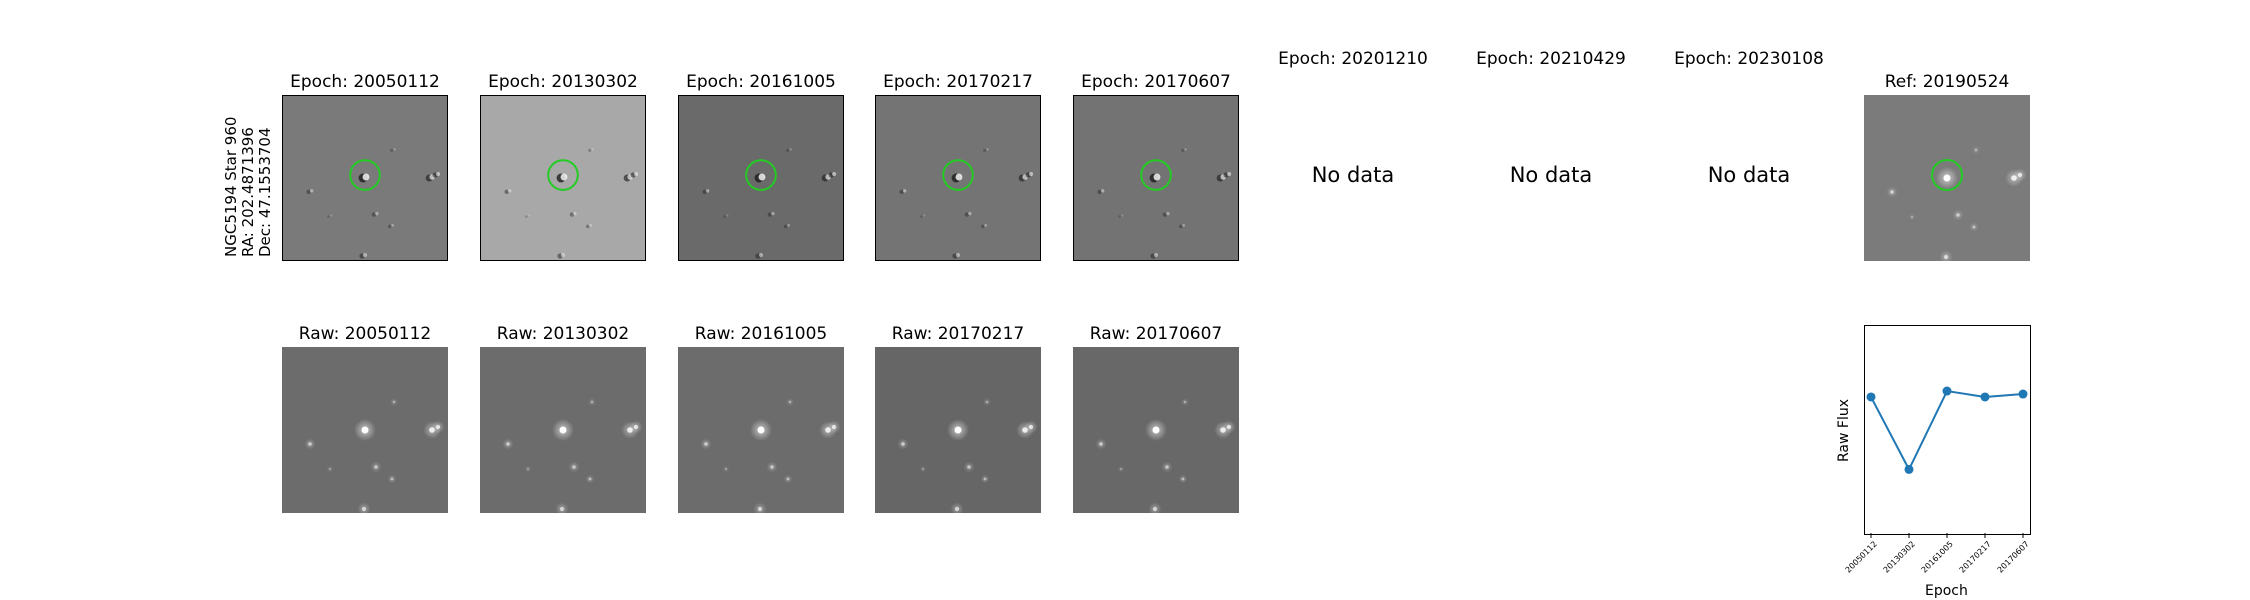 The height and width of the screenshot is (600, 2250). I want to click on no-data-text-6: No data, so click(1353, 175).